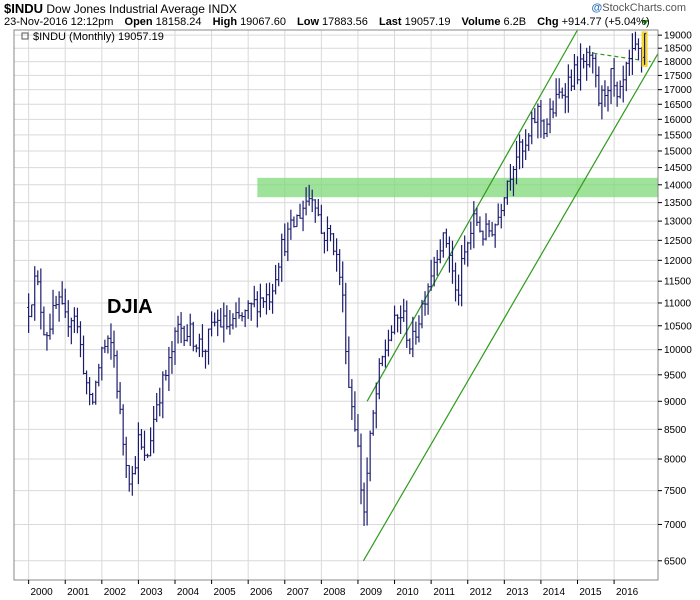 The width and height of the screenshot is (700, 600). What do you see at coordinates (678, 76) in the screenshot?
I see `y-tick-label: 17500` at bounding box center [678, 76].